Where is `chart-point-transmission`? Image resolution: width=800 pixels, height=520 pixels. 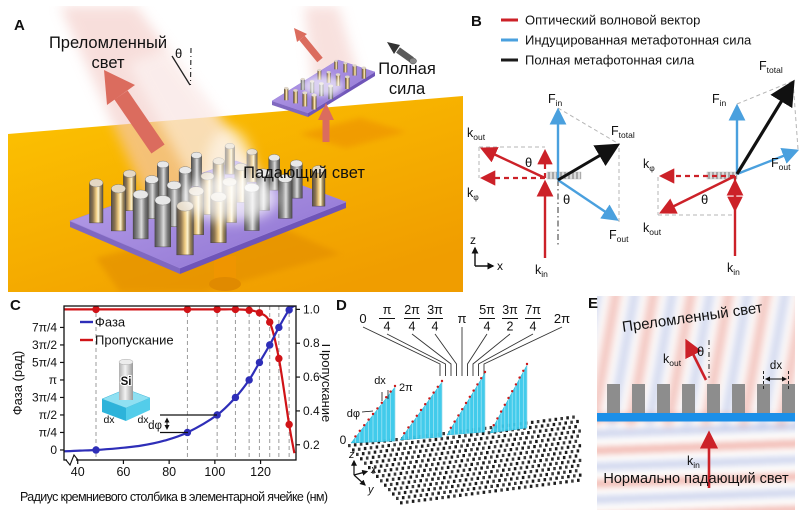 chart-point-transmission is located at coordinates (289, 424).